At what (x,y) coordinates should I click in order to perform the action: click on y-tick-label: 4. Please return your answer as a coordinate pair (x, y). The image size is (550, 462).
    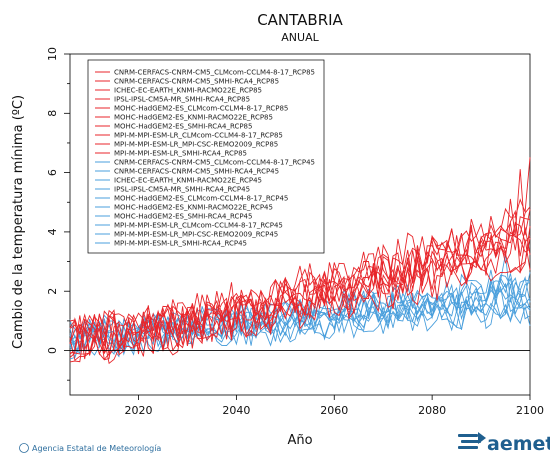
    Looking at the image, I should click on (52, 231).